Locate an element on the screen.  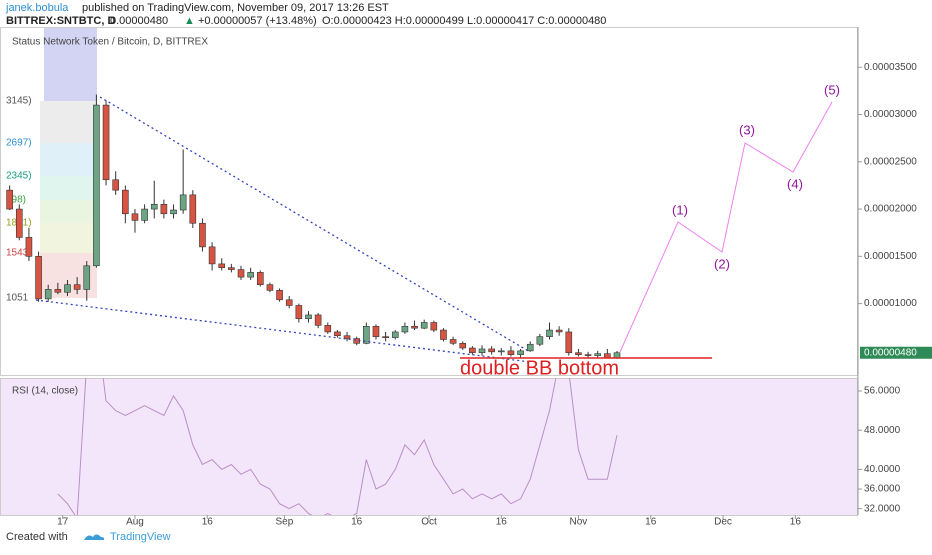
last: 0.00000480 is located at coordinates (139, 21).